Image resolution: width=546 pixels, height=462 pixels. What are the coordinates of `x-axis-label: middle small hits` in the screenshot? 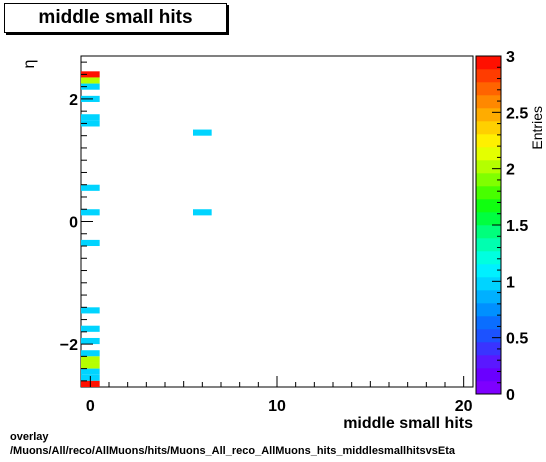 It's located at (408, 423).